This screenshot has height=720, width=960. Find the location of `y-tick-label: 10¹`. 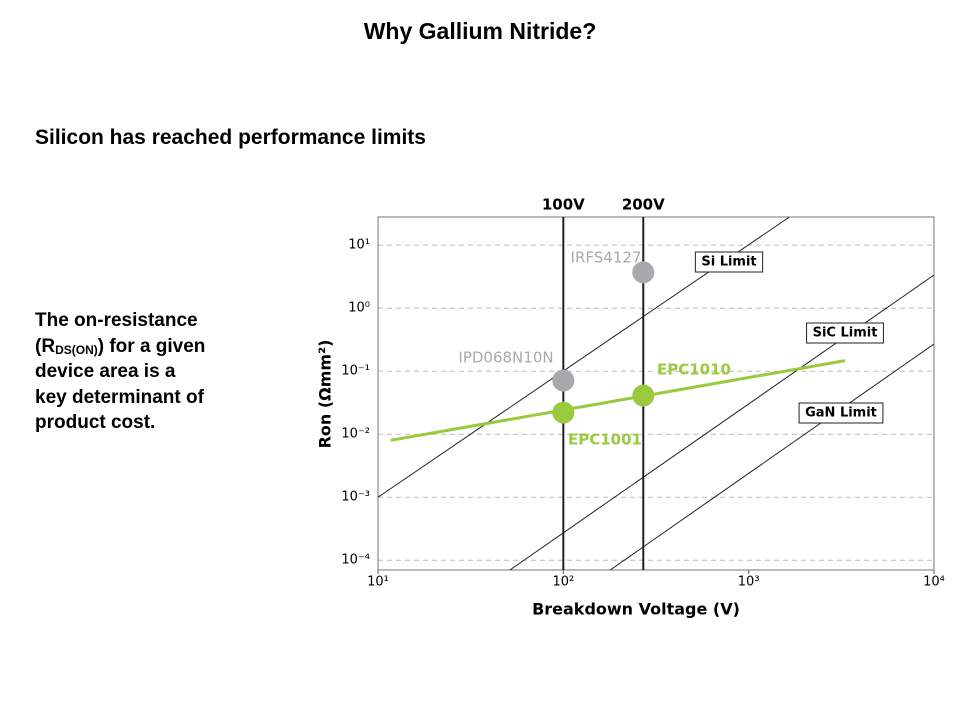

y-tick-label: 10¹ is located at coordinates (359, 245).